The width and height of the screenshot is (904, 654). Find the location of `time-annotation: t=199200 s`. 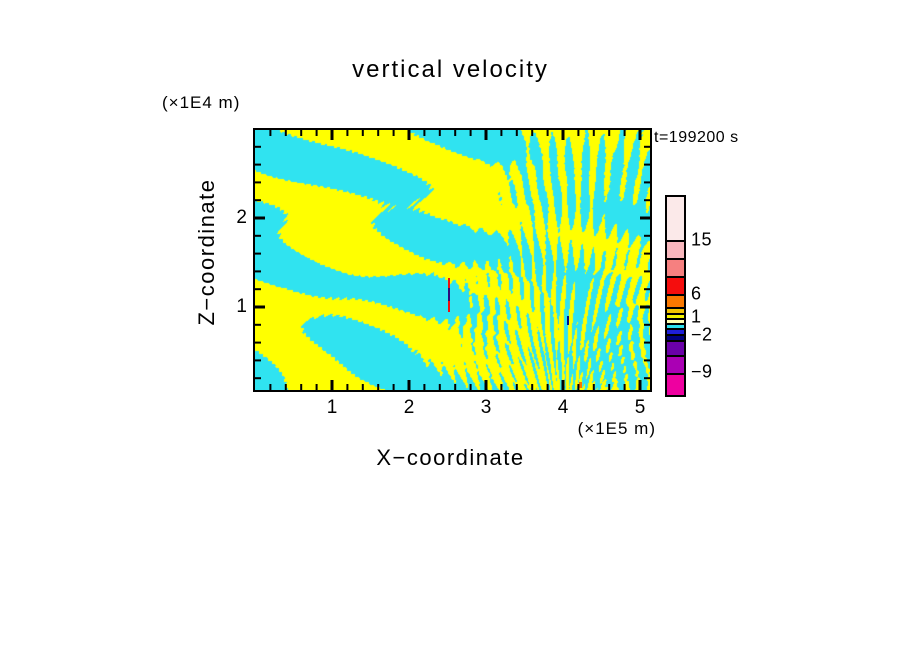

time-annotation: t=199200 s is located at coordinates (696, 137).